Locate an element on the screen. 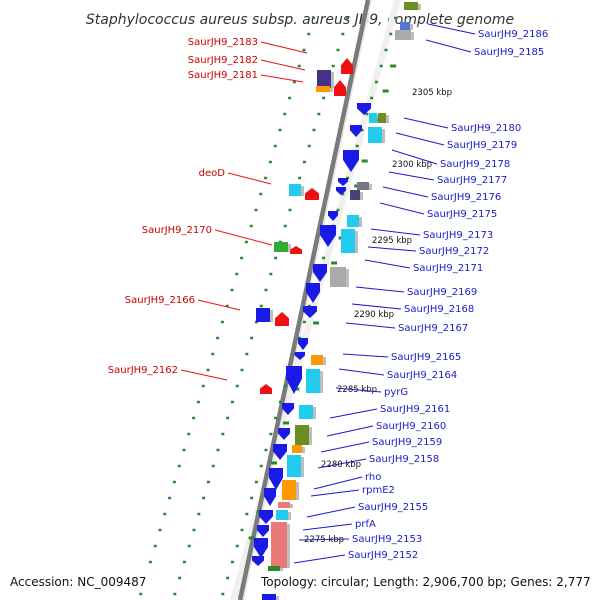 This screenshot has height=600, width=600. topology-bg is located at coordinates (425, 581).